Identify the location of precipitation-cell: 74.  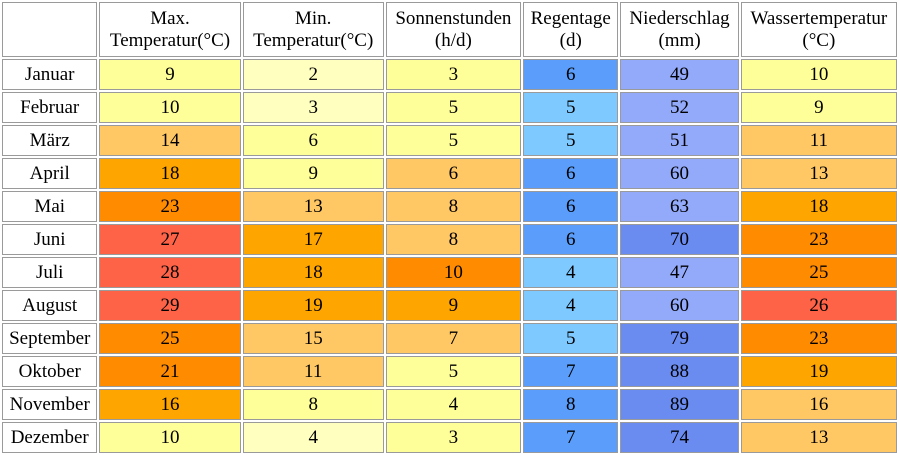
(679, 437).